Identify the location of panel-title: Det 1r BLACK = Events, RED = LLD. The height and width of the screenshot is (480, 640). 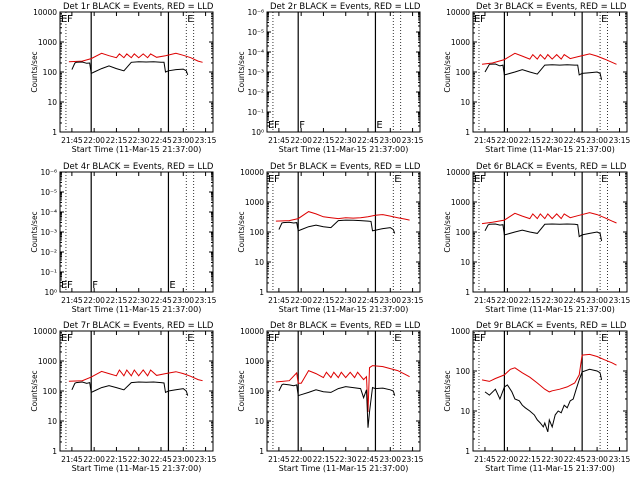
(138, 7).